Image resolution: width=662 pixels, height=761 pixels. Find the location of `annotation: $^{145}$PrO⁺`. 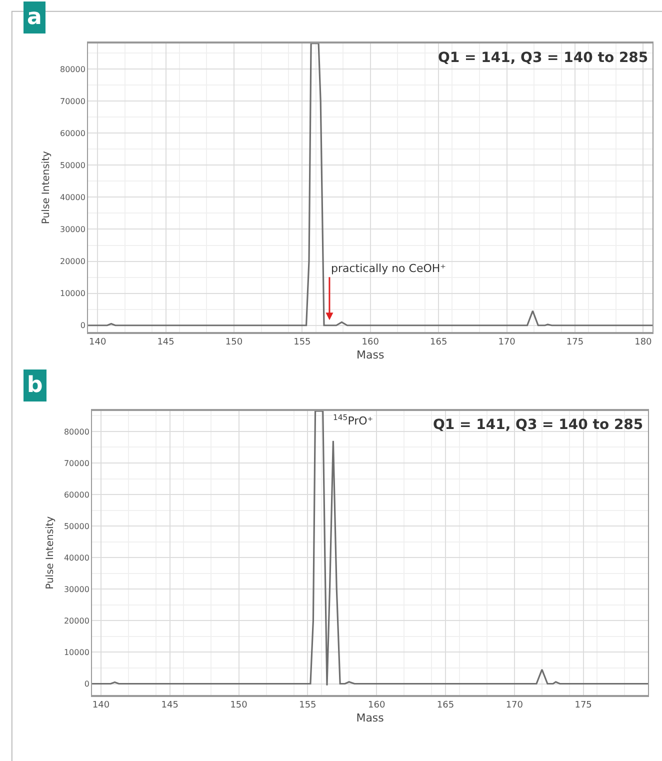

annotation: $^{145}$PrO⁺ is located at coordinates (353, 420).